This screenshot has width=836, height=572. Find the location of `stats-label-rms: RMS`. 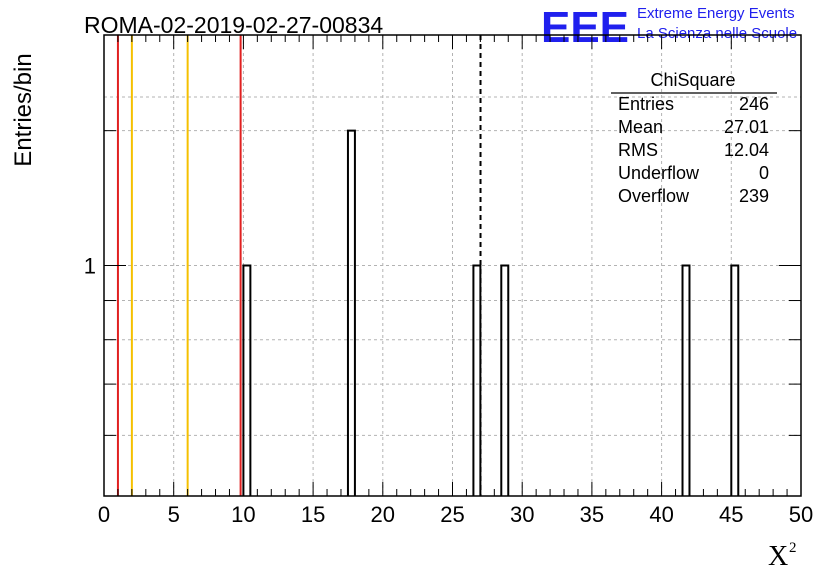

stats-label-rms: RMS is located at coordinates (638, 150).